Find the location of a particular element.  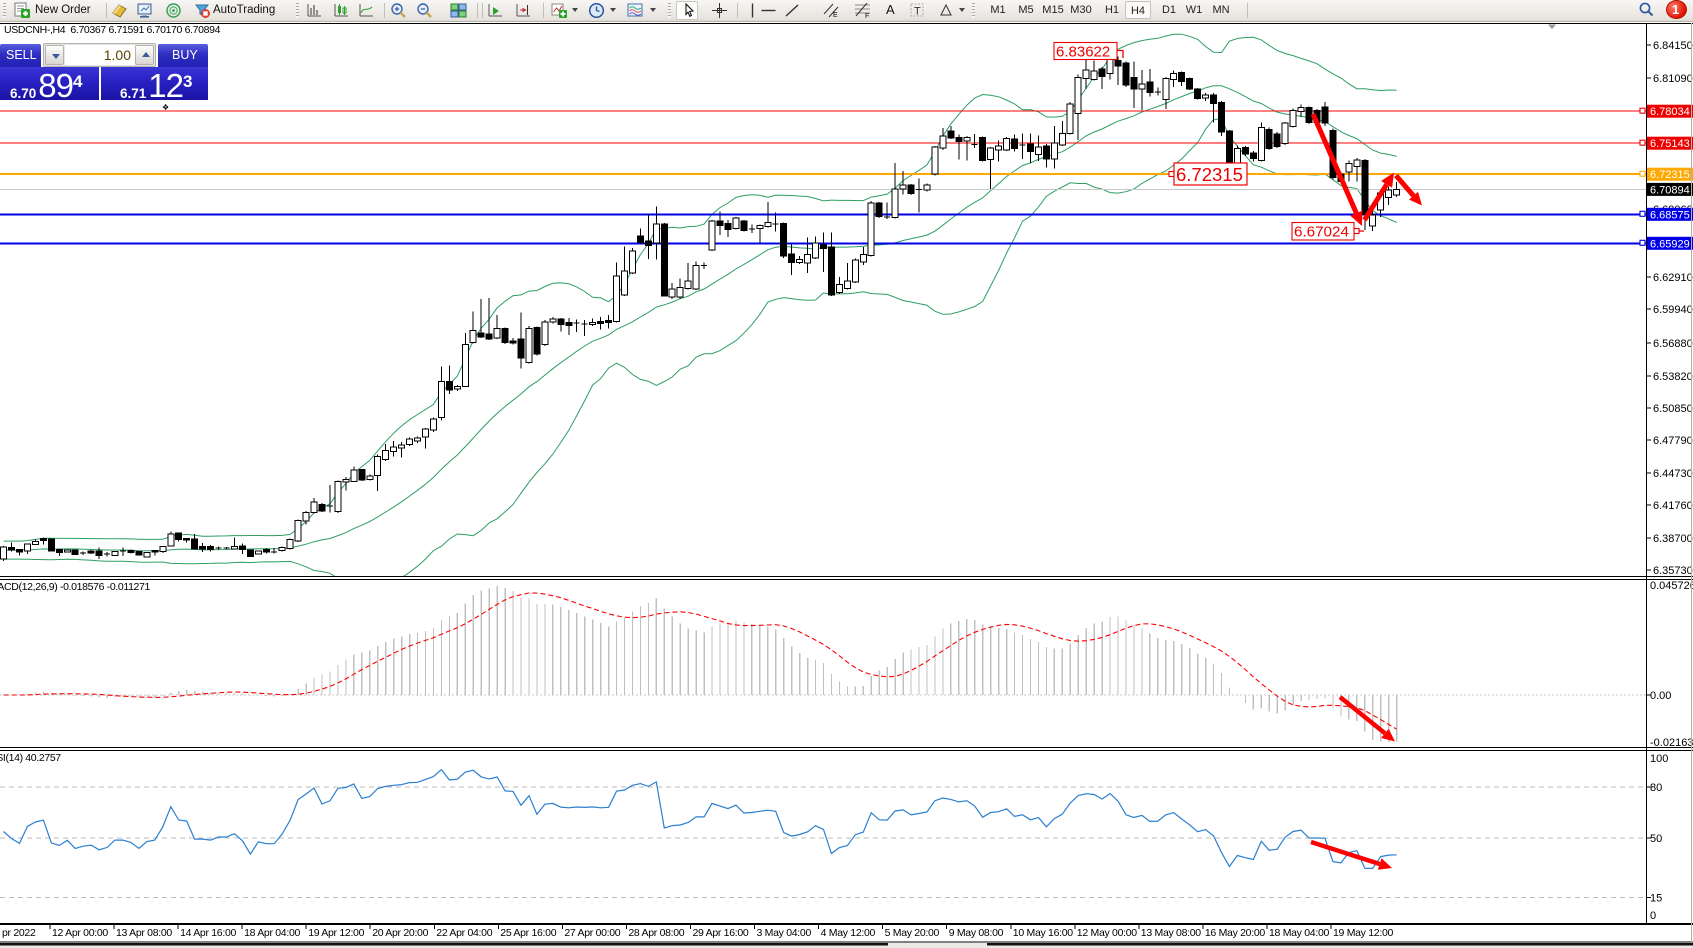

svg-text: E is located at coordinates (835, 15).